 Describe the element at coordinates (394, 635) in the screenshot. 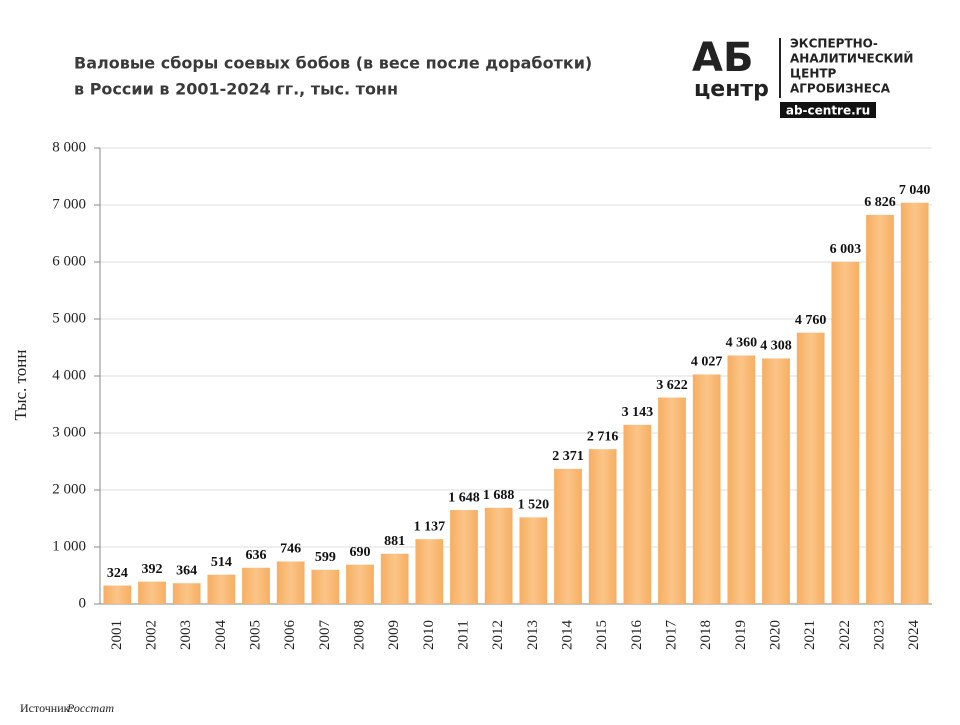

I see `x-tick-label: 2009` at that location.